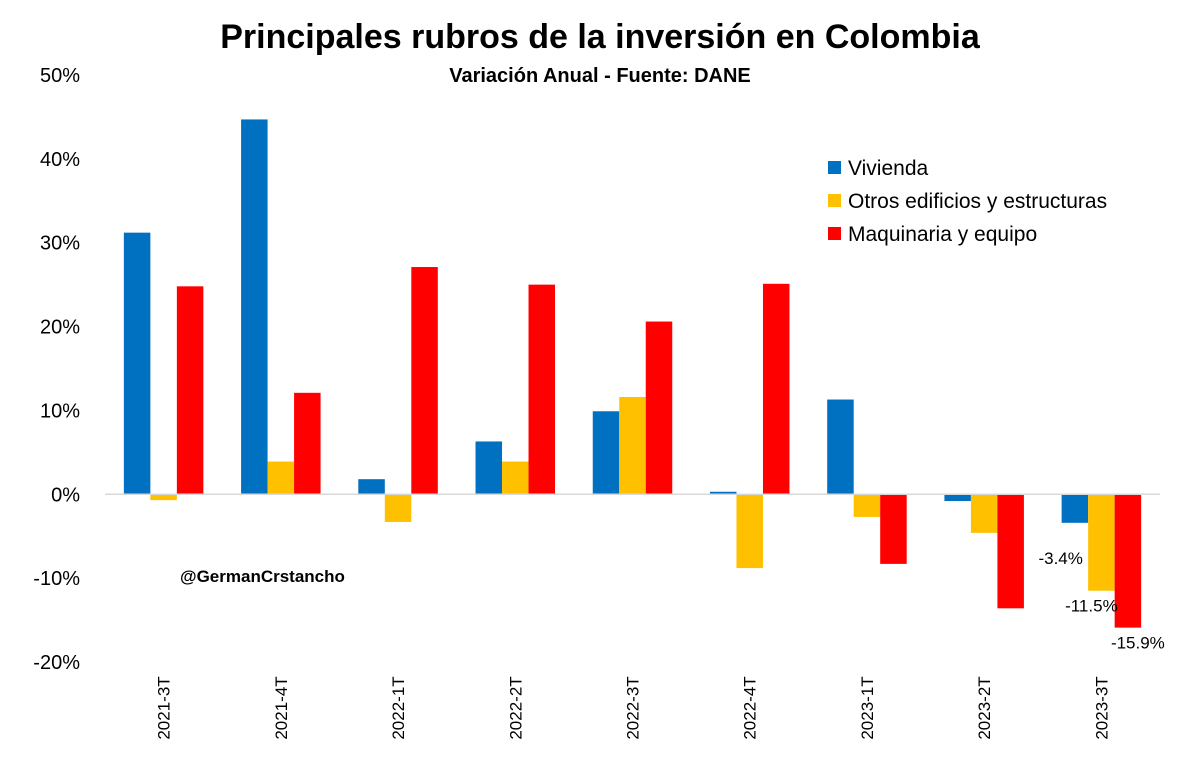 Image resolution: width=1200 pixels, height=758 pixels. Describe the element at coordinates (254, 307) in the screenshot. I see `bar-1-2021-4T` at that location.